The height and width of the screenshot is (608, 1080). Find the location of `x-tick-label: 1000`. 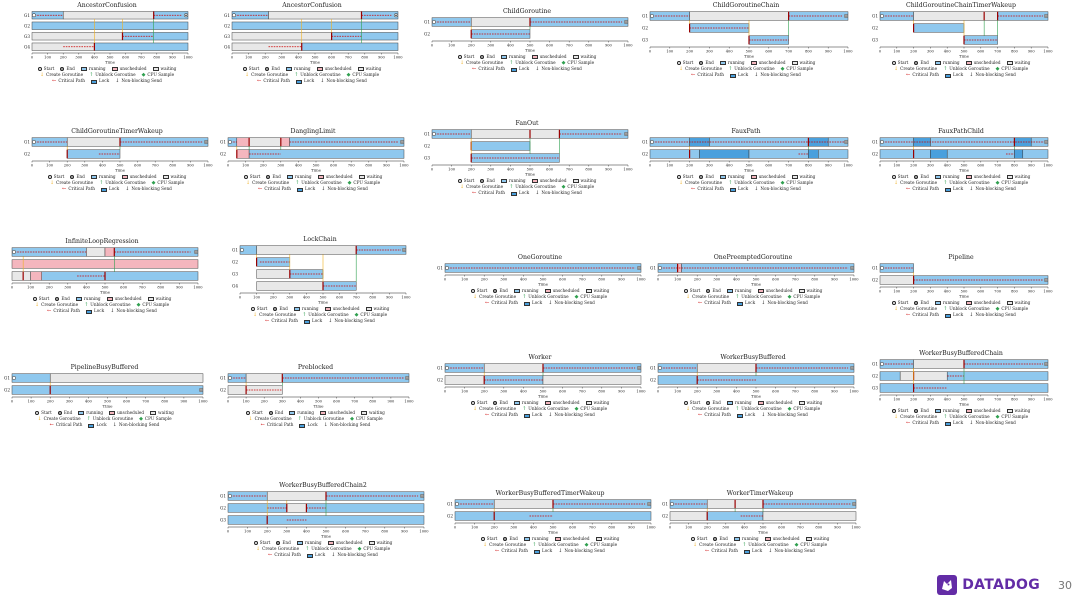

x-tick-label: 1000 is located at coordinates (198, 288).